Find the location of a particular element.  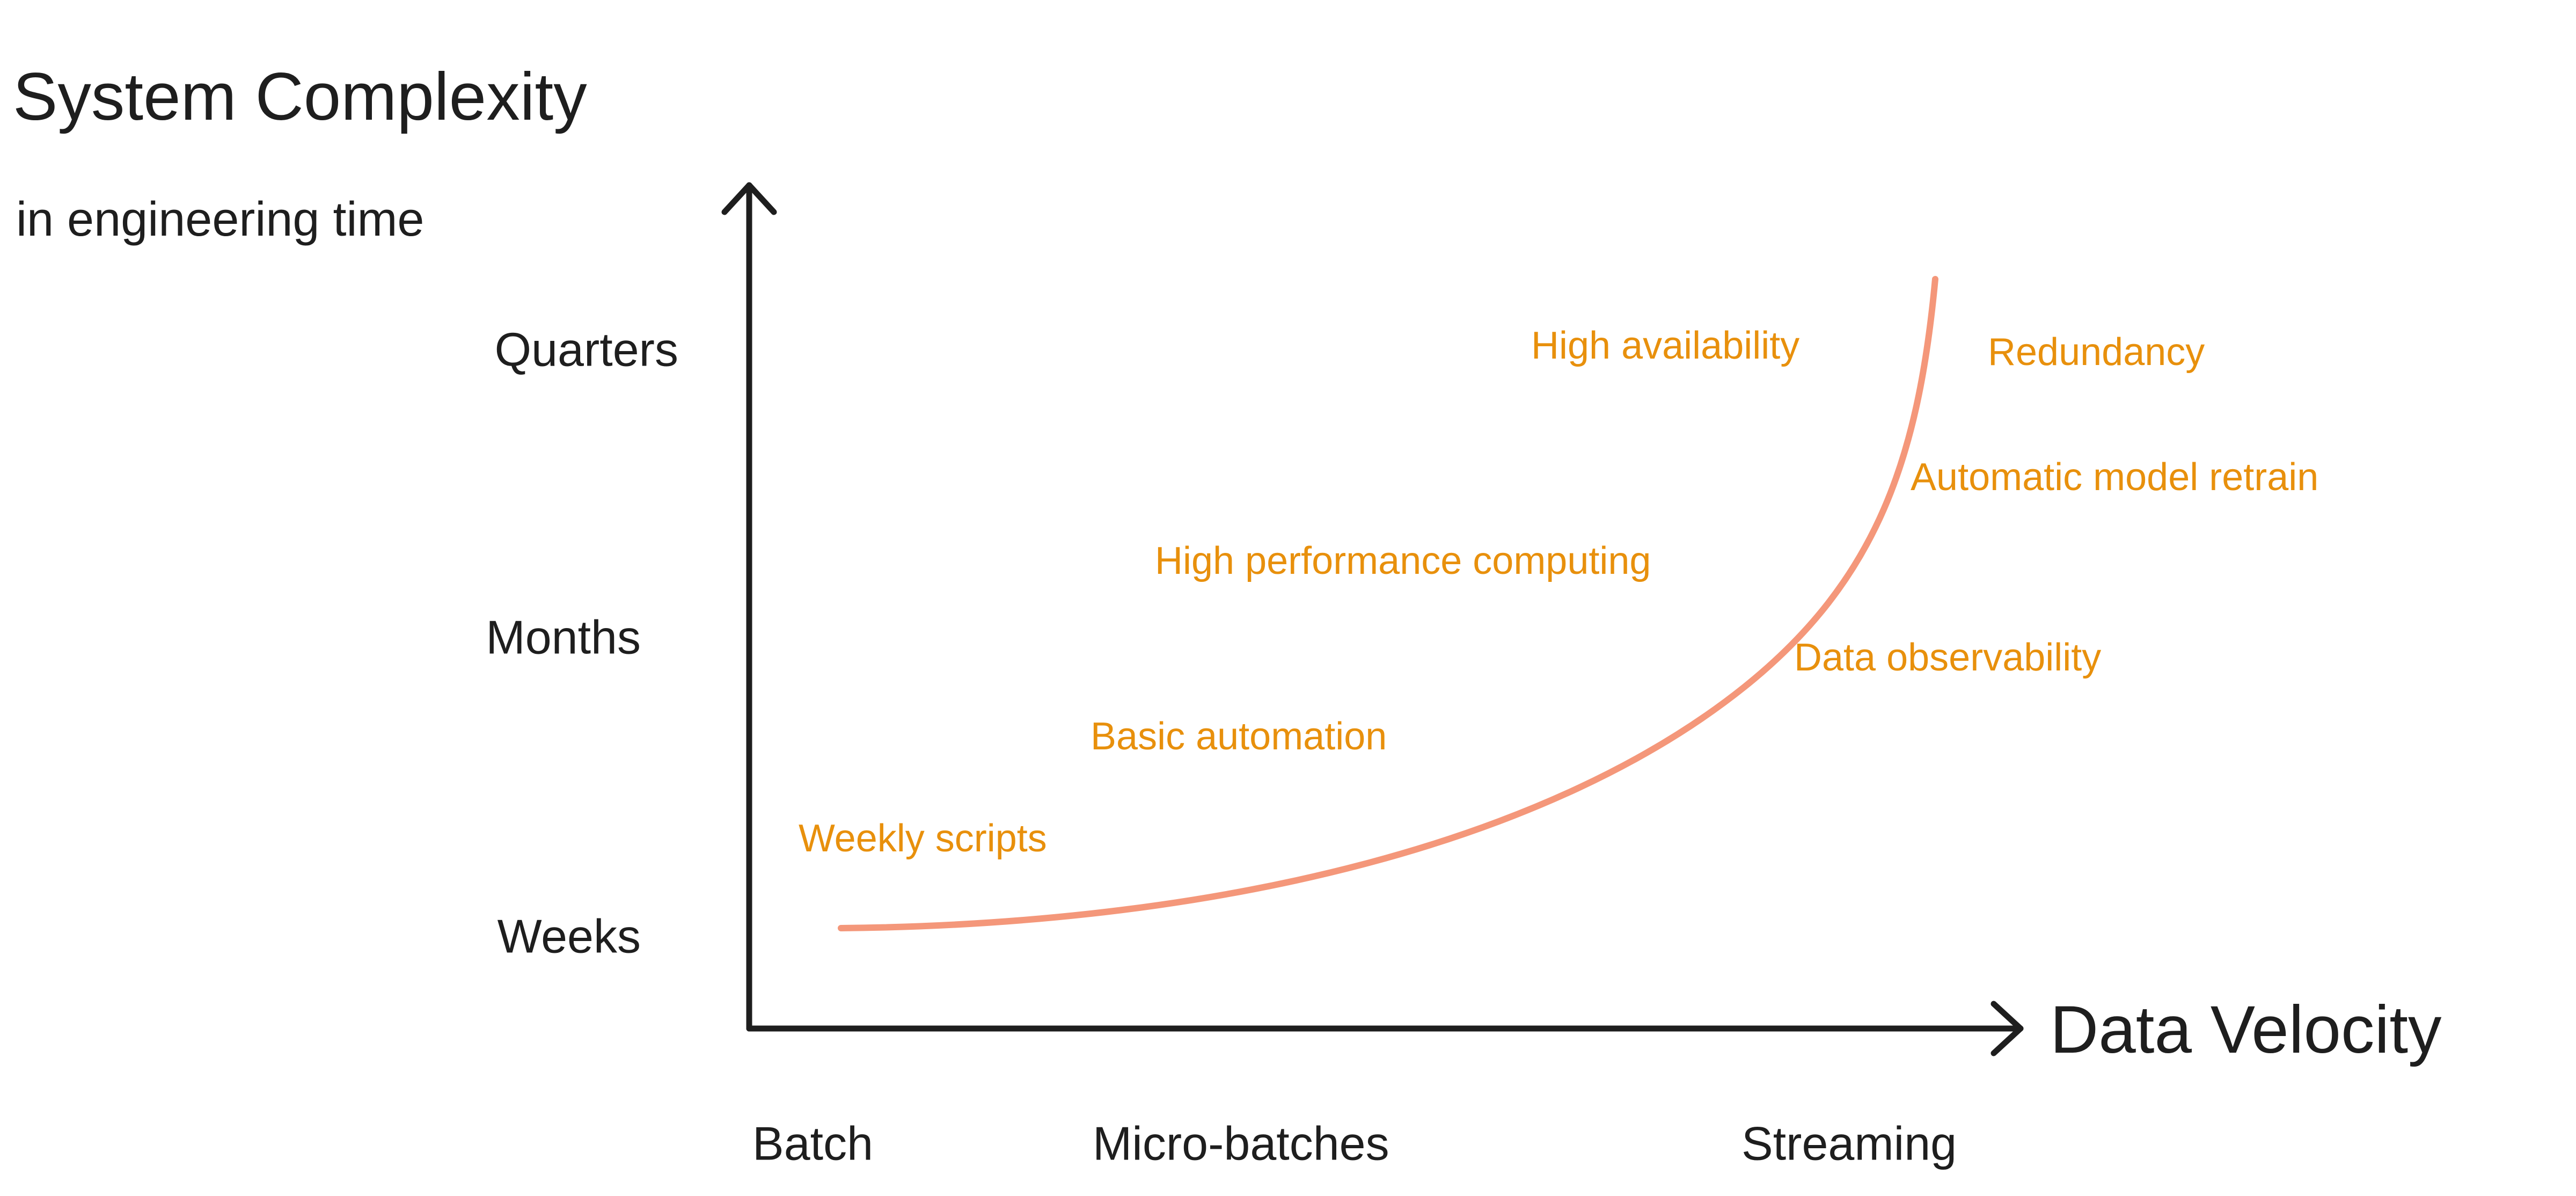

annotation: Automatic model retrain is located at coordinates (2114, 478).